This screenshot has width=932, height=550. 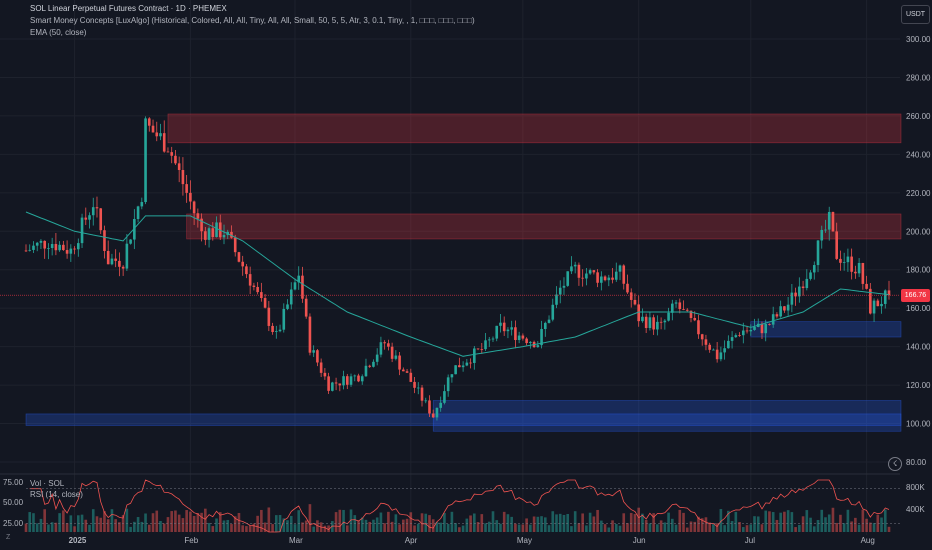 I want to click on lightning-icon: ☇, so click(x=895, y=464).